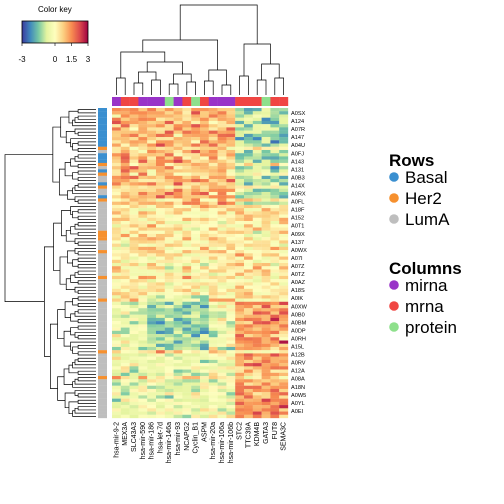 This screenshot has height=504, width=504. Describe the element at coordinates (297, 259) in the screenshot. I see `row-label: A07I` at that location.